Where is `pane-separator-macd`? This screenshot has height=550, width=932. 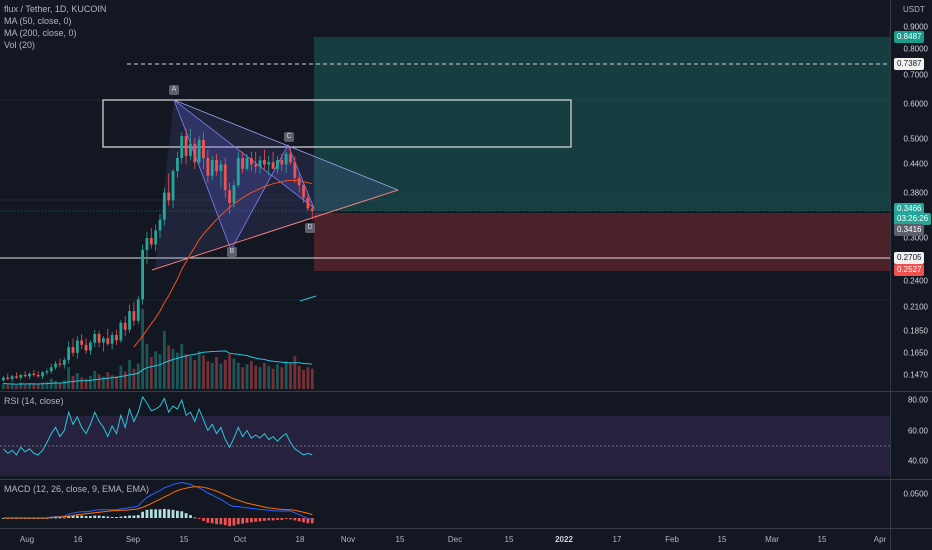
pane-separator-macd is located at coordinates (466, 479).